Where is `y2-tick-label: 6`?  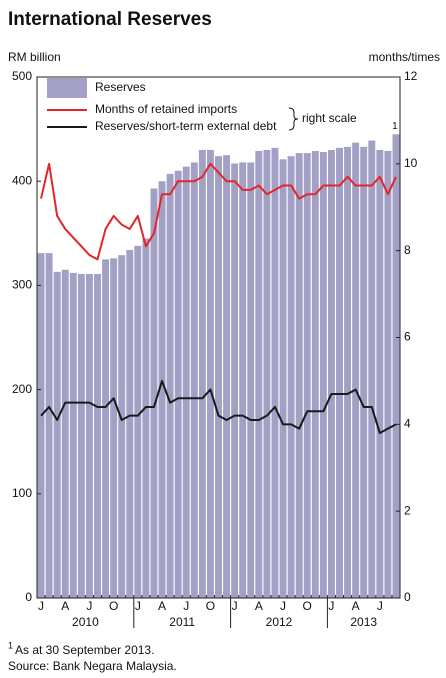
y2-tick-label: 6 is located at coordinates (407, 337).